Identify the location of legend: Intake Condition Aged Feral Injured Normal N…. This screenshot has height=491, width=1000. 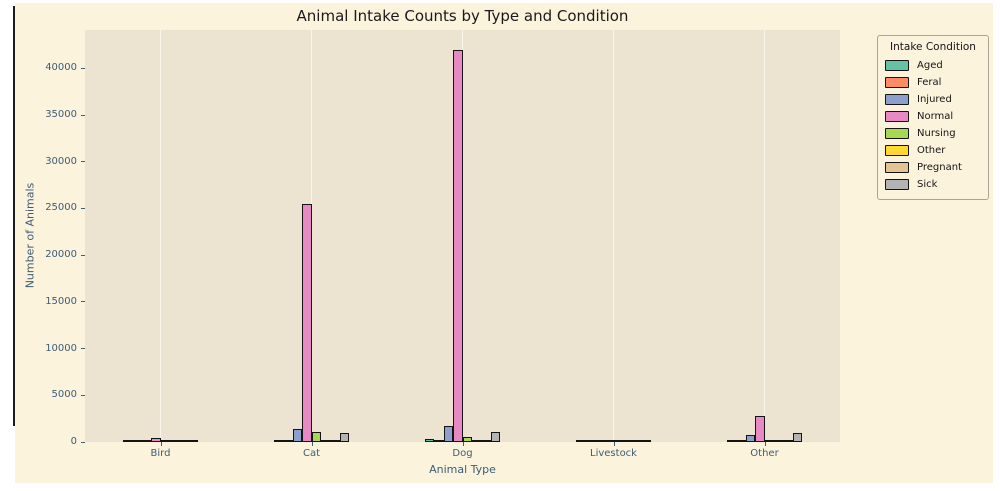
(933, 117).